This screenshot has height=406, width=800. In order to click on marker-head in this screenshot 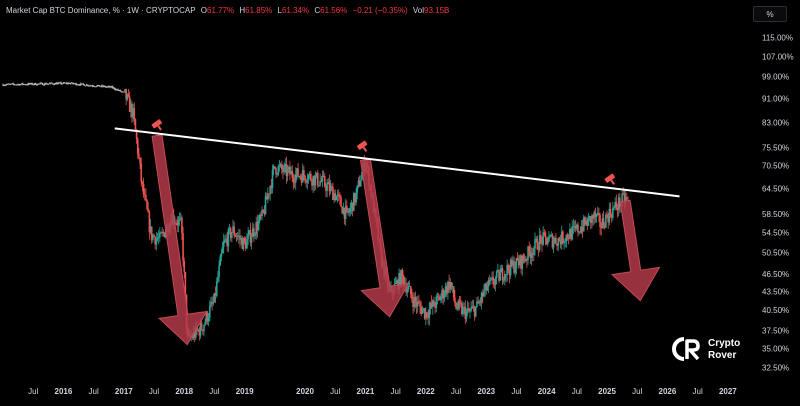, I will do `click(362, 145)`.